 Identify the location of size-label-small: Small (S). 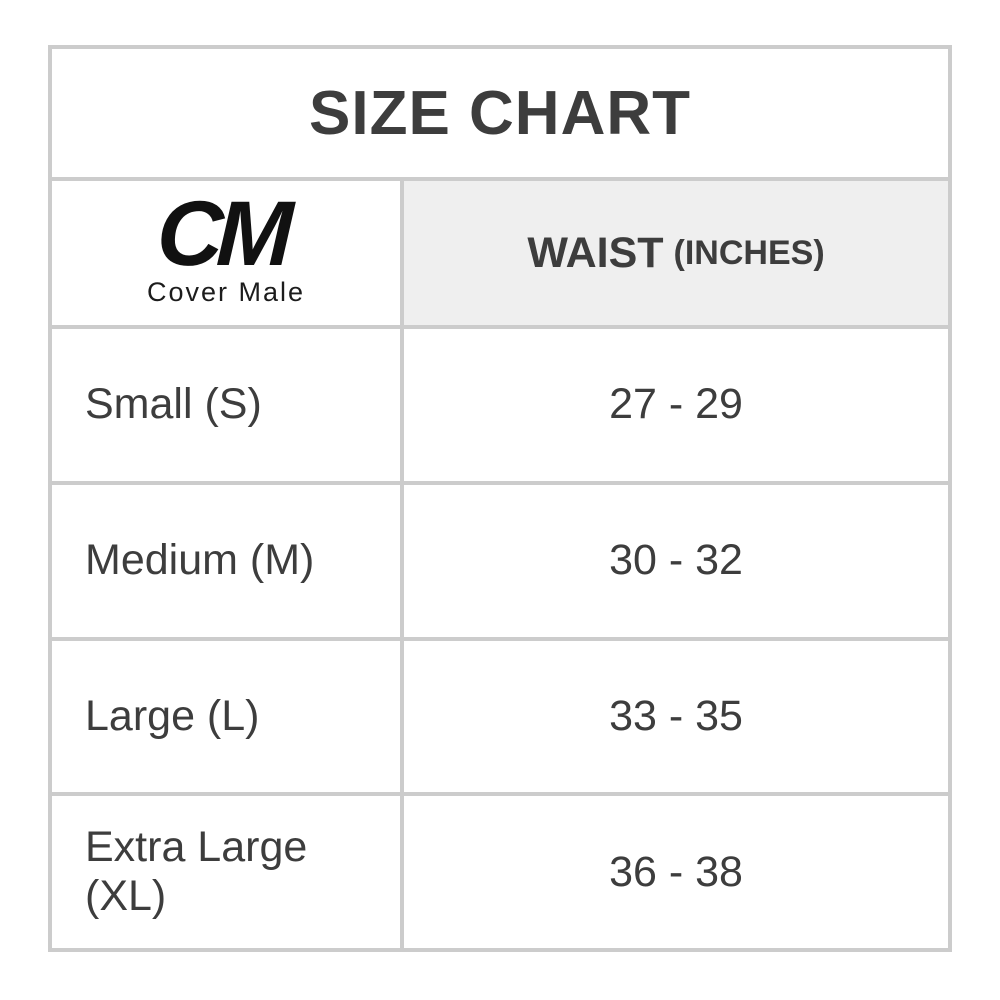
(226, 405).